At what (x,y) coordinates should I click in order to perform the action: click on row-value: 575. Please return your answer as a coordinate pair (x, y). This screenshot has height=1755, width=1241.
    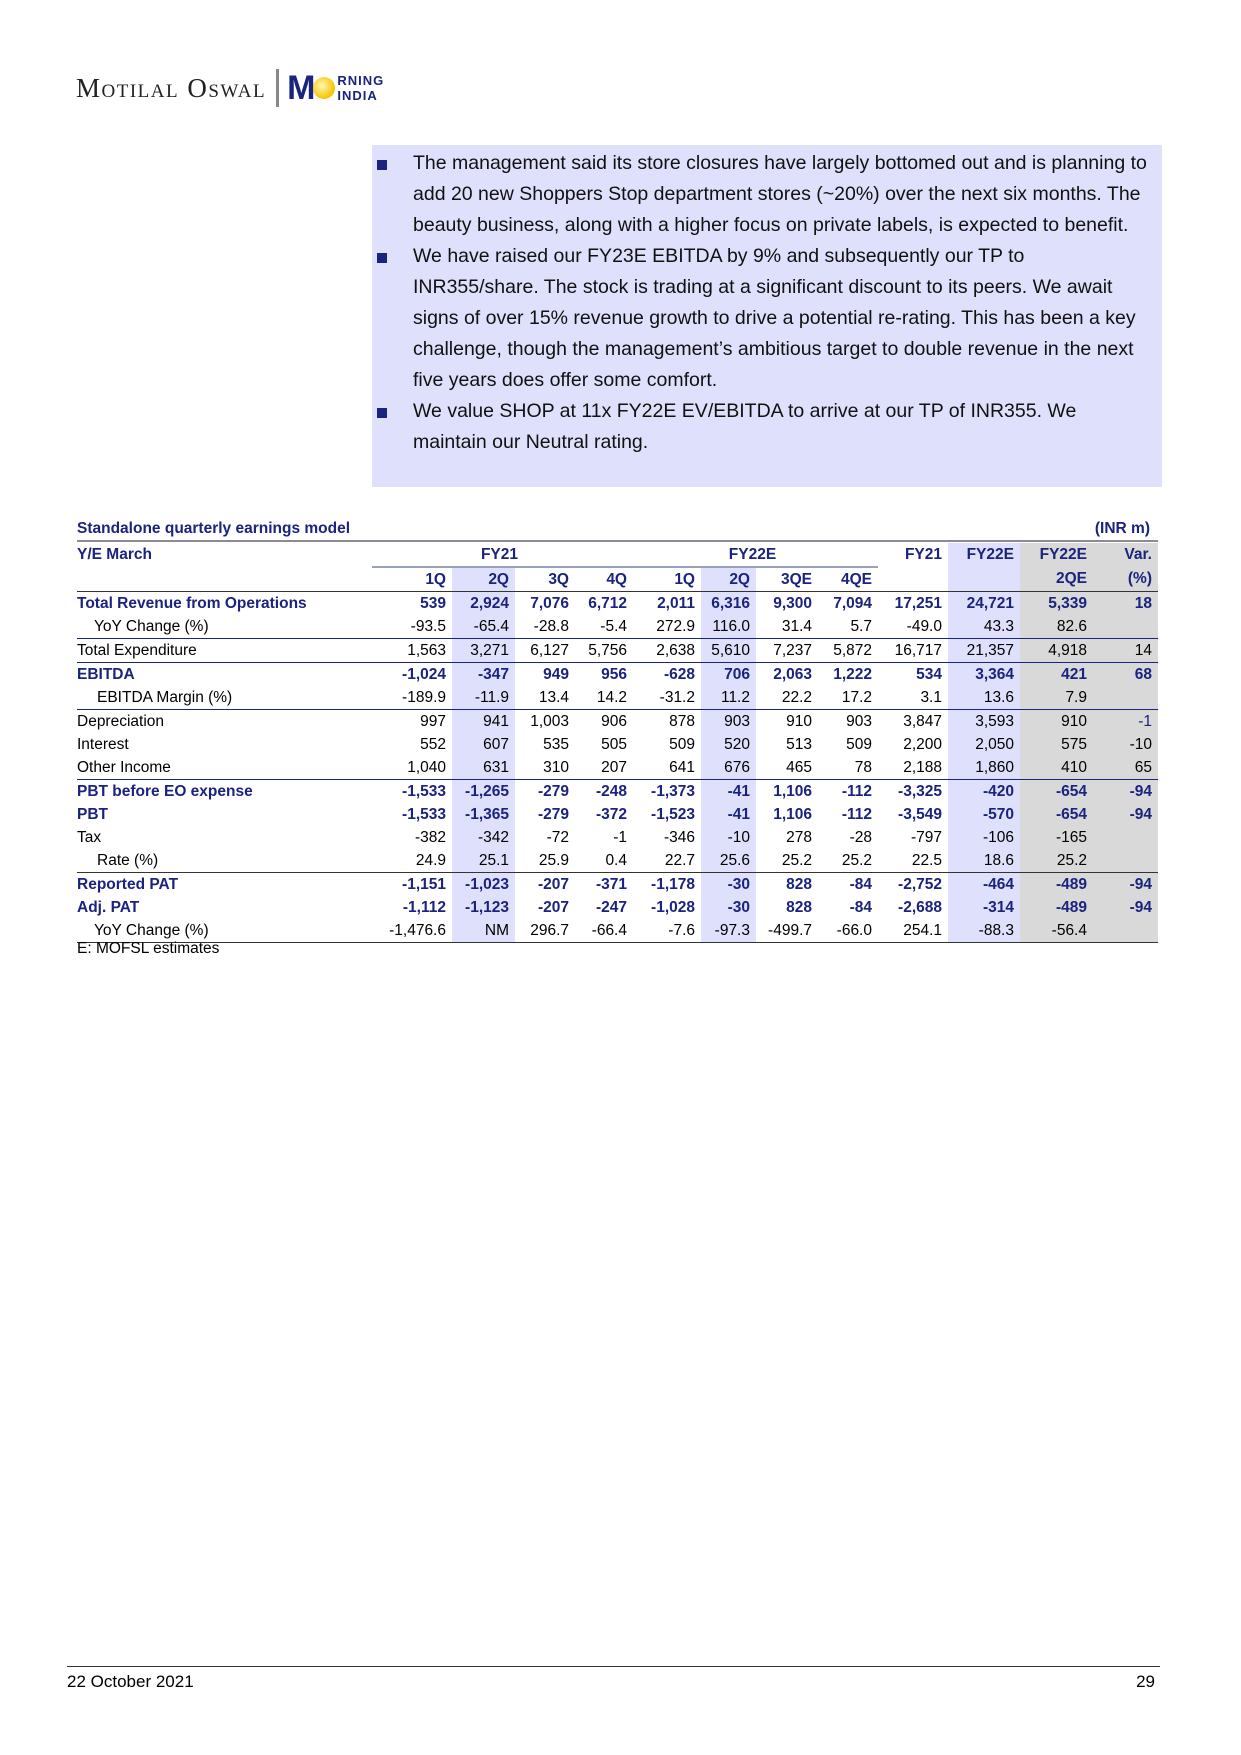
    Looking at the image, I should click on (1056, 744).